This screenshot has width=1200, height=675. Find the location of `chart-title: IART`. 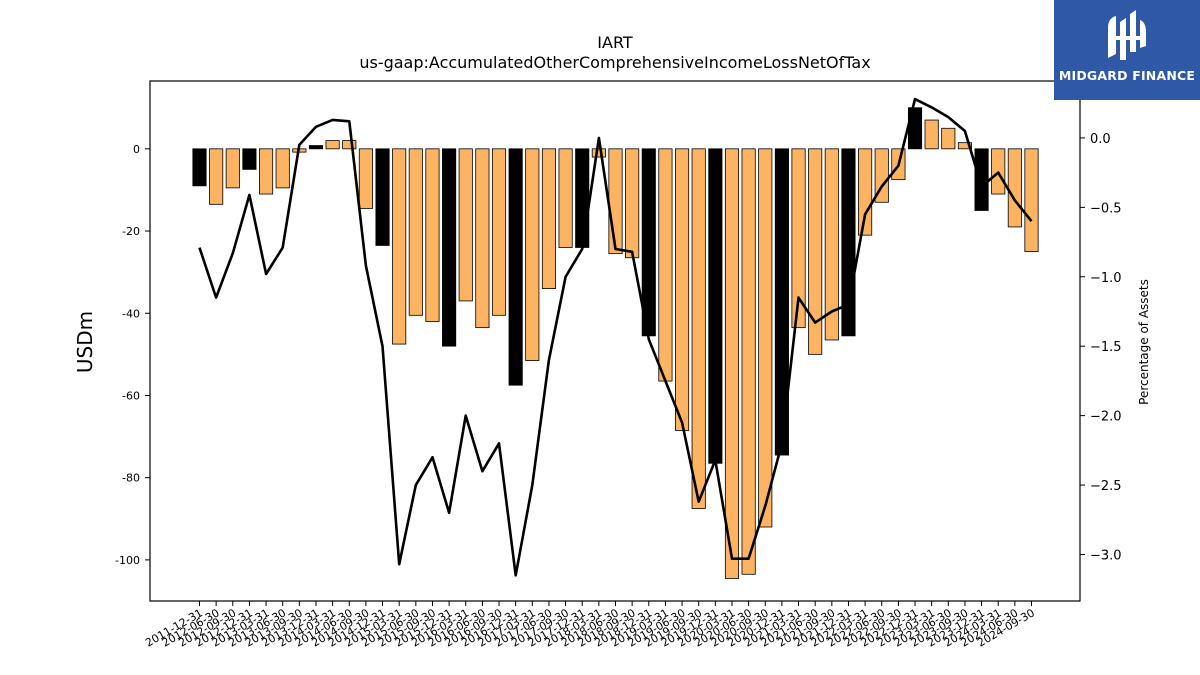

chart-title: IART is located at coordinates (615, 42).